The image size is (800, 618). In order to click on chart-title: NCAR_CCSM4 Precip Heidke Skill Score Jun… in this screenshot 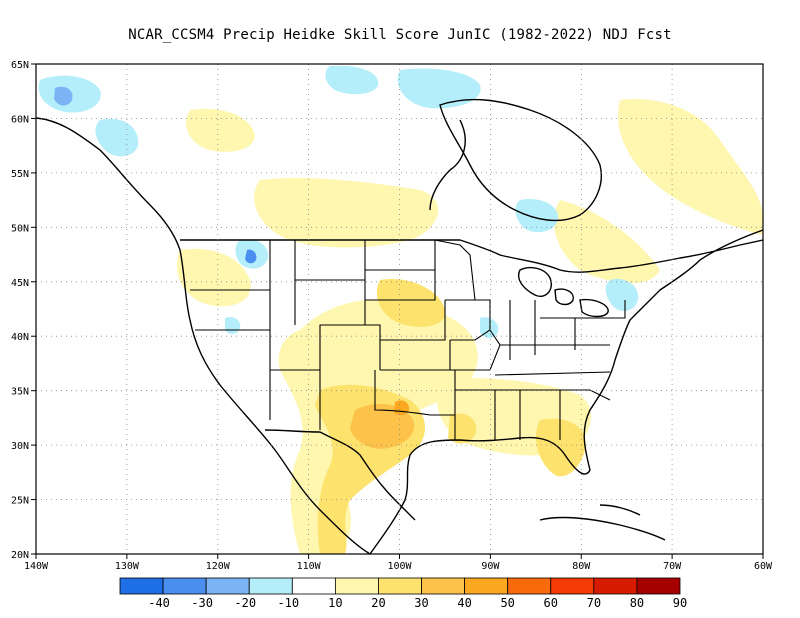, I will do `click(400, 35)`.